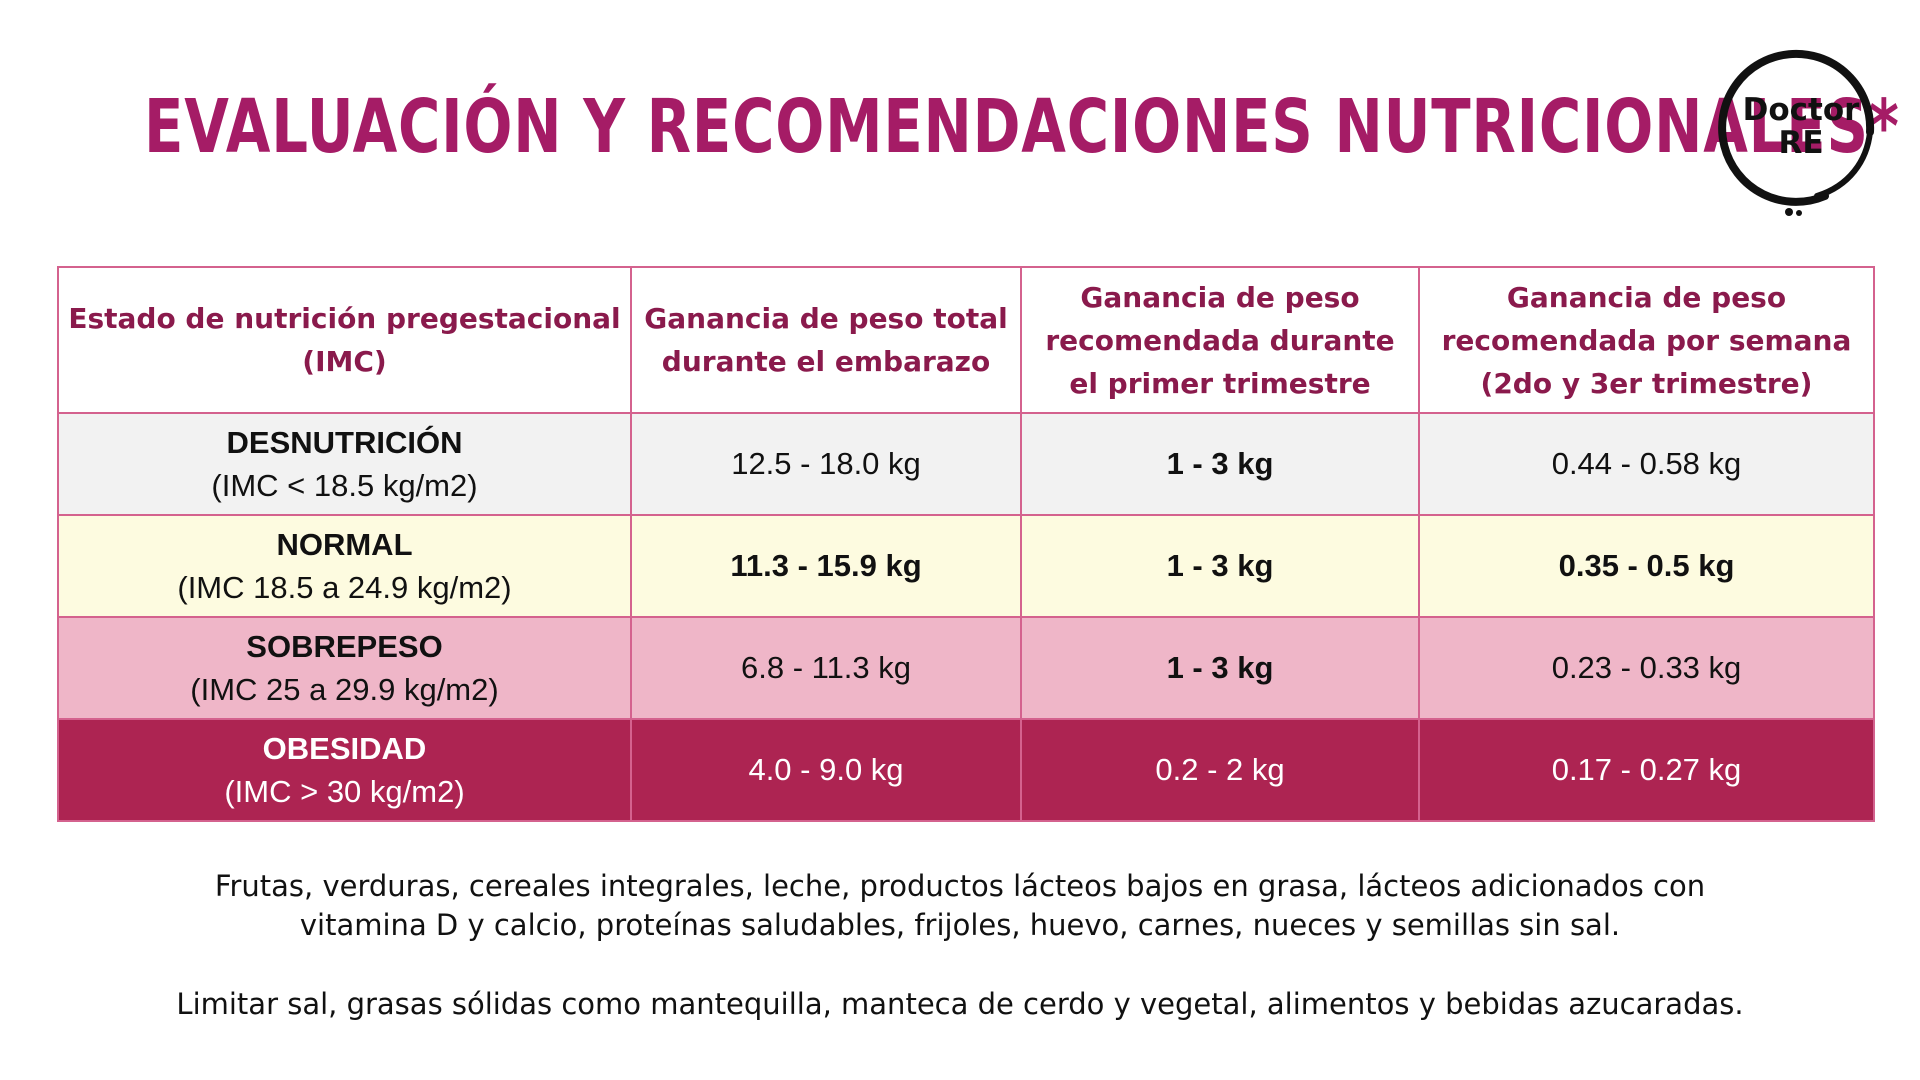  I want to click on category-name: SOBREPESO, so click(344, 646).